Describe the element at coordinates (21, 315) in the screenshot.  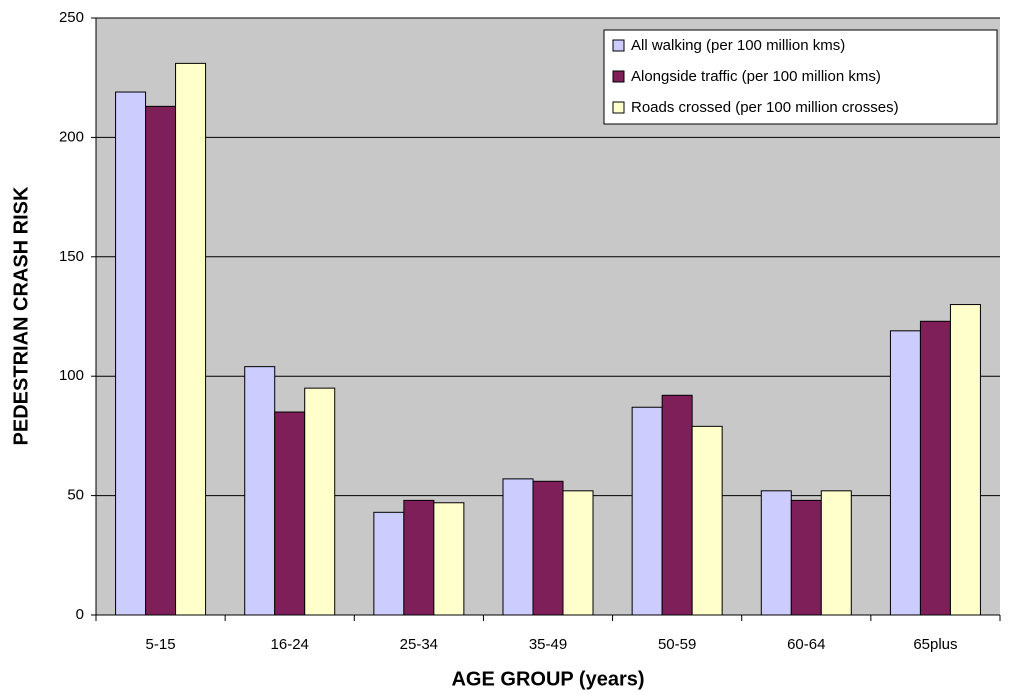
I see `y-axis-title: PEDESTRIAN CRASH RISK` at that location.